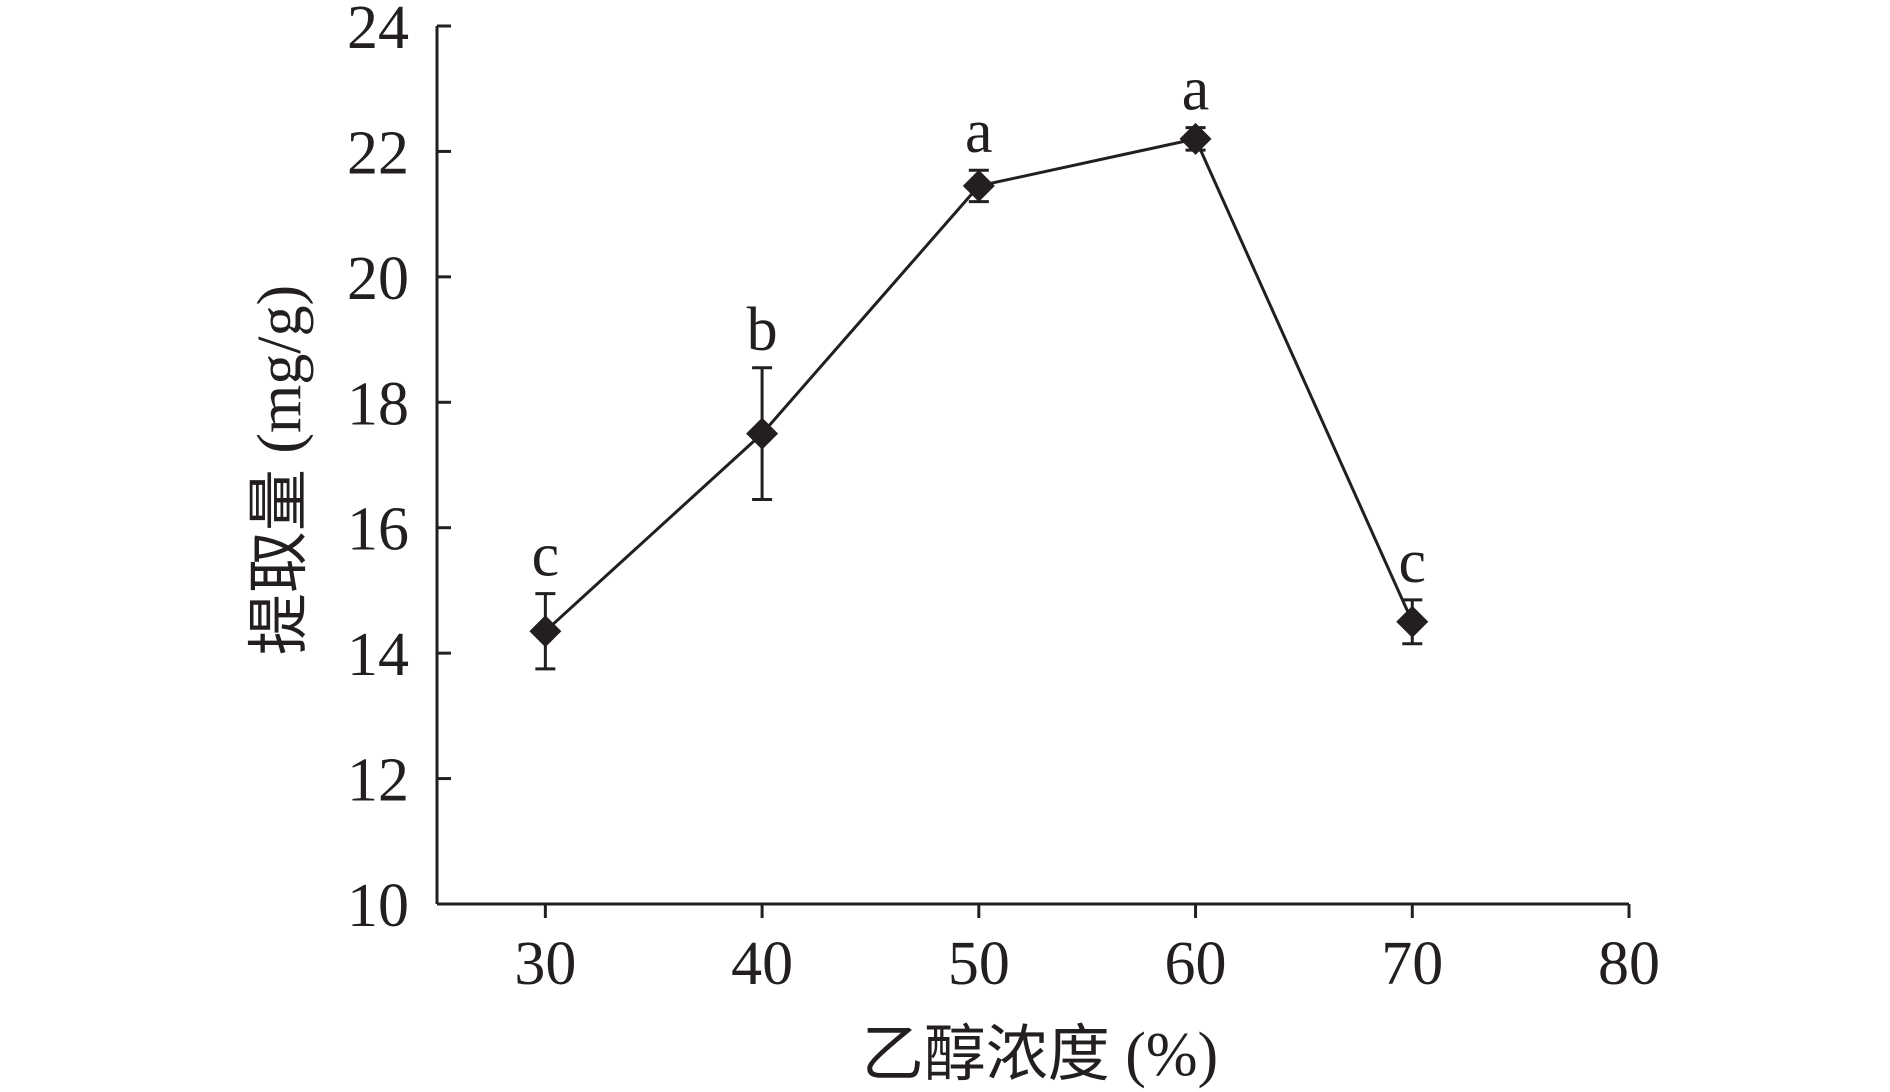 This screenshot has height=1092, width=1890. What do you see at coordinates (378, 279) in the screenshot?
I see `y-tick-label: 20` at bounding box center [378, 279].